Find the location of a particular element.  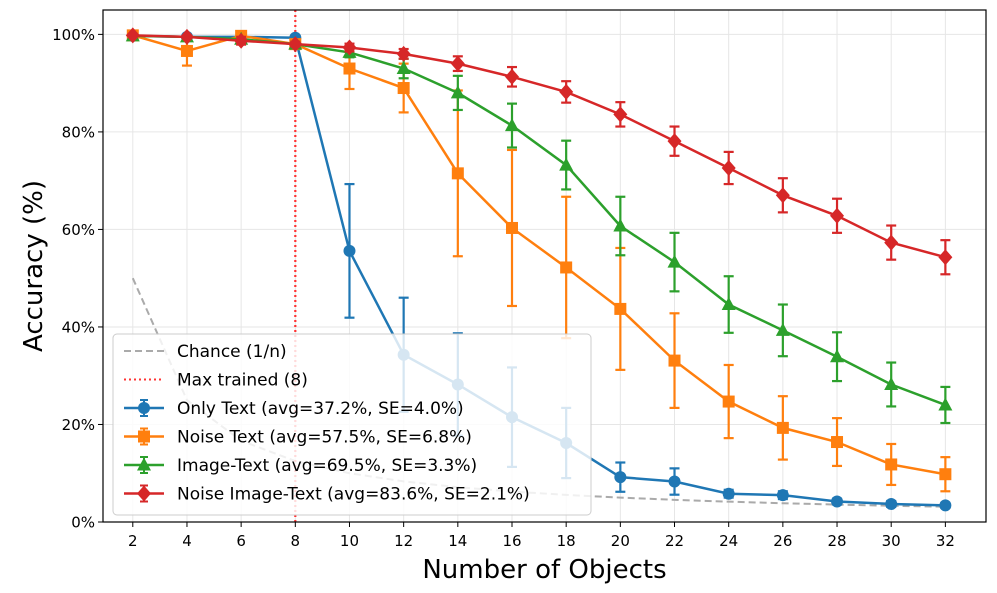

legend-entry: Noise Image-Text (avg=83.6%, SE=2.1%) is located at coordinates (327, 494).